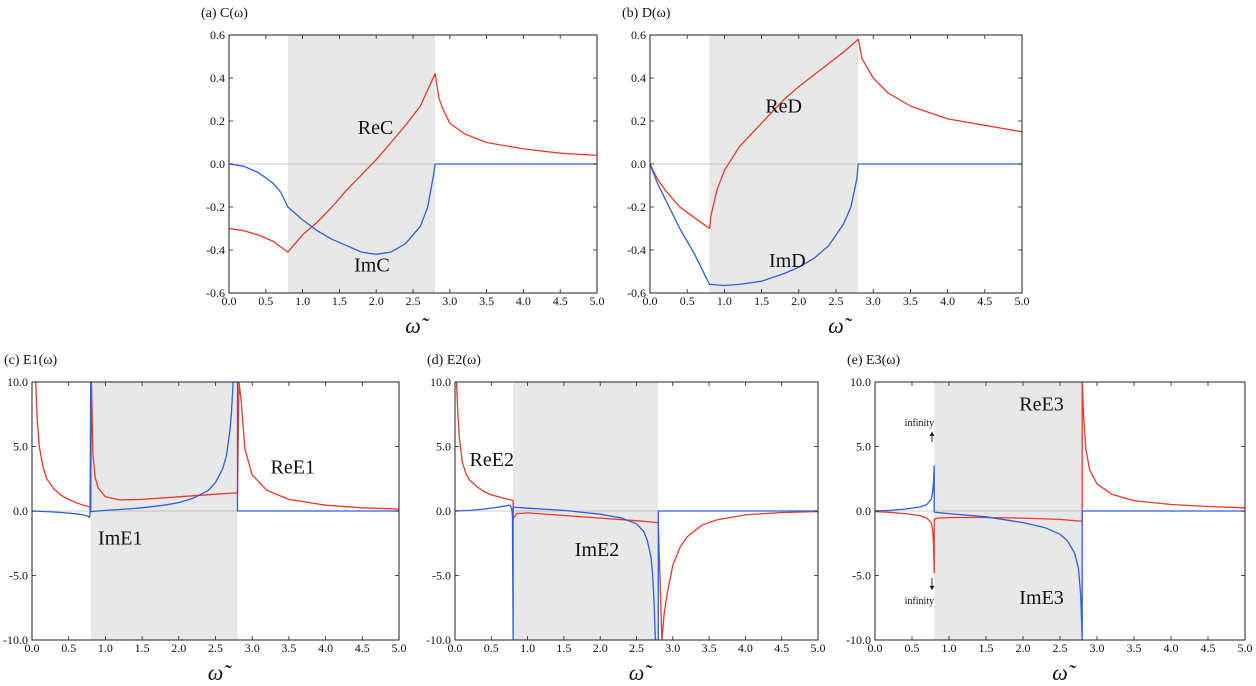 This screenshot has width=1256, height=686. What do you see at coordinates (120, 539) in the screenshot?
I see `series-annotation: ImE1` at bounding box center [120, 539].